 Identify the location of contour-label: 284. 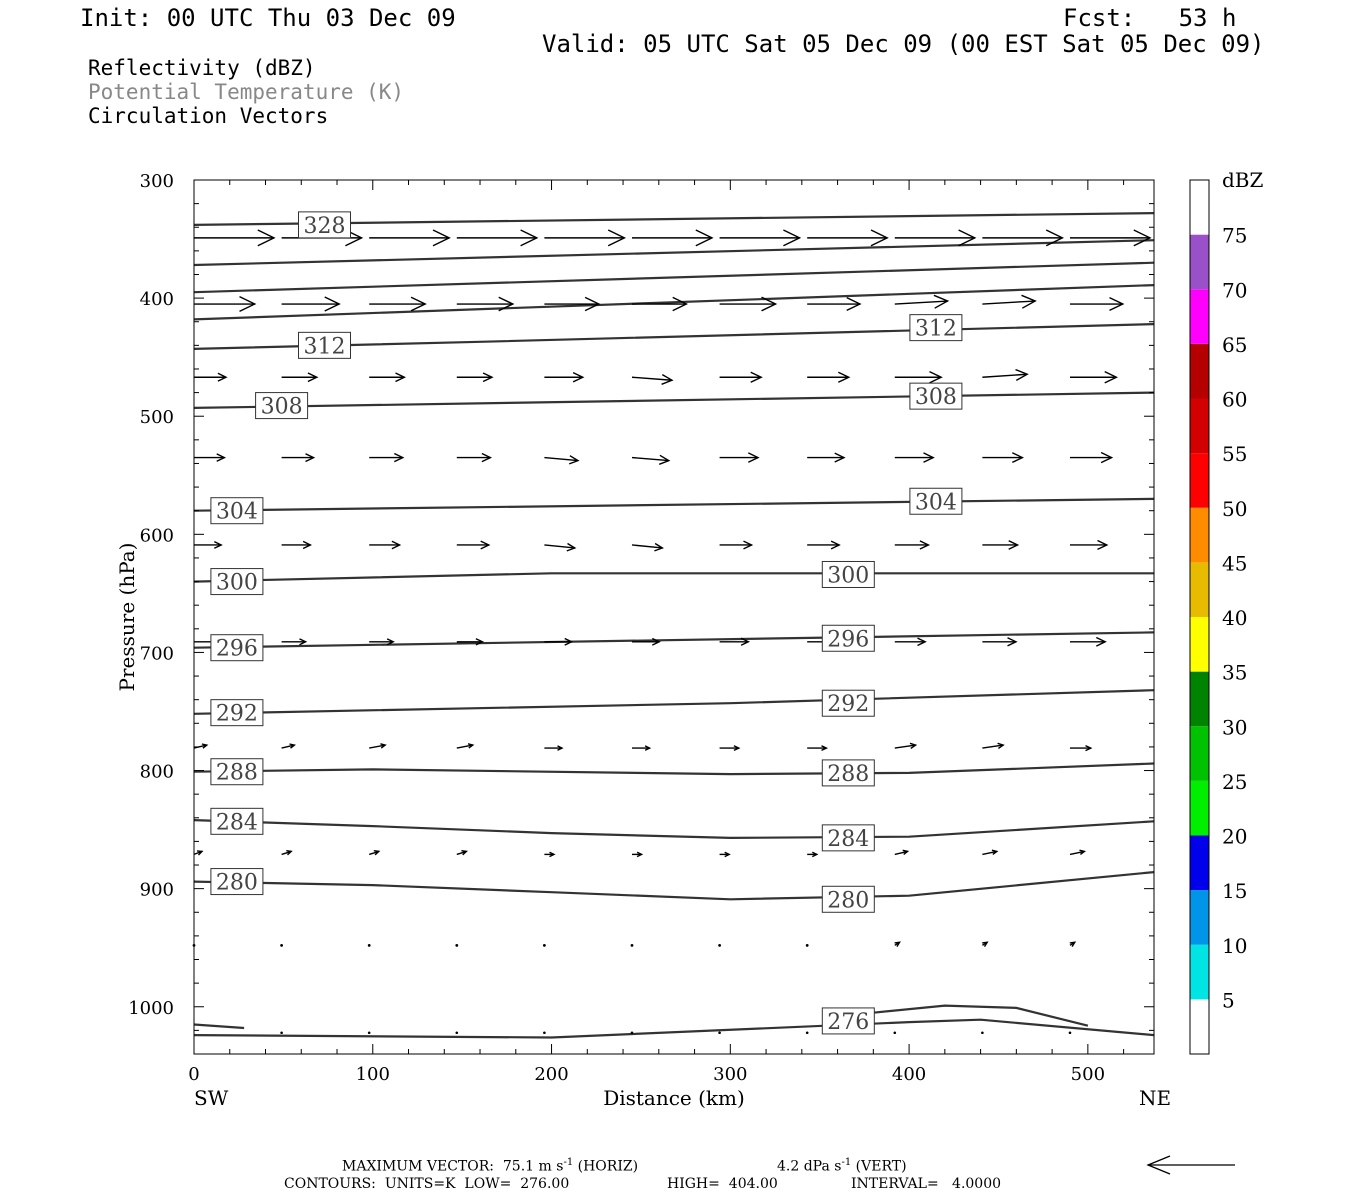
(237, 822).